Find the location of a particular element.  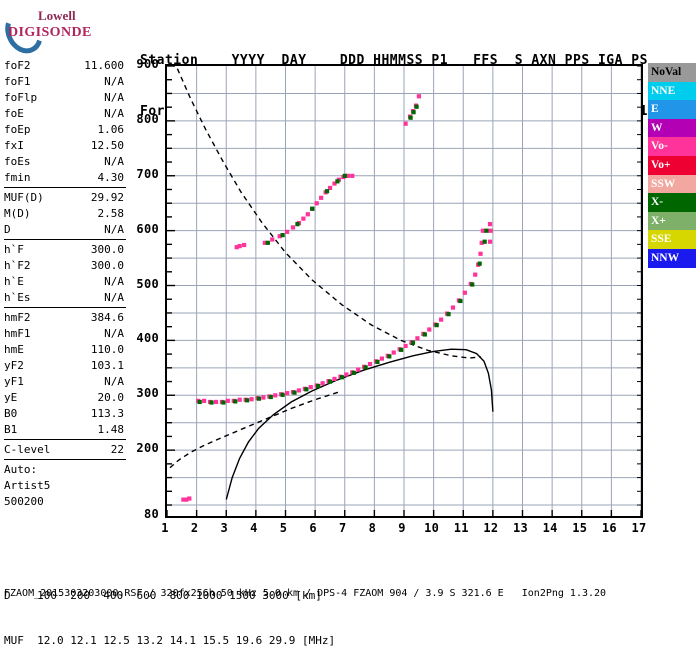

curve-lower-dashed-profile is located at coordinates (254, 430).